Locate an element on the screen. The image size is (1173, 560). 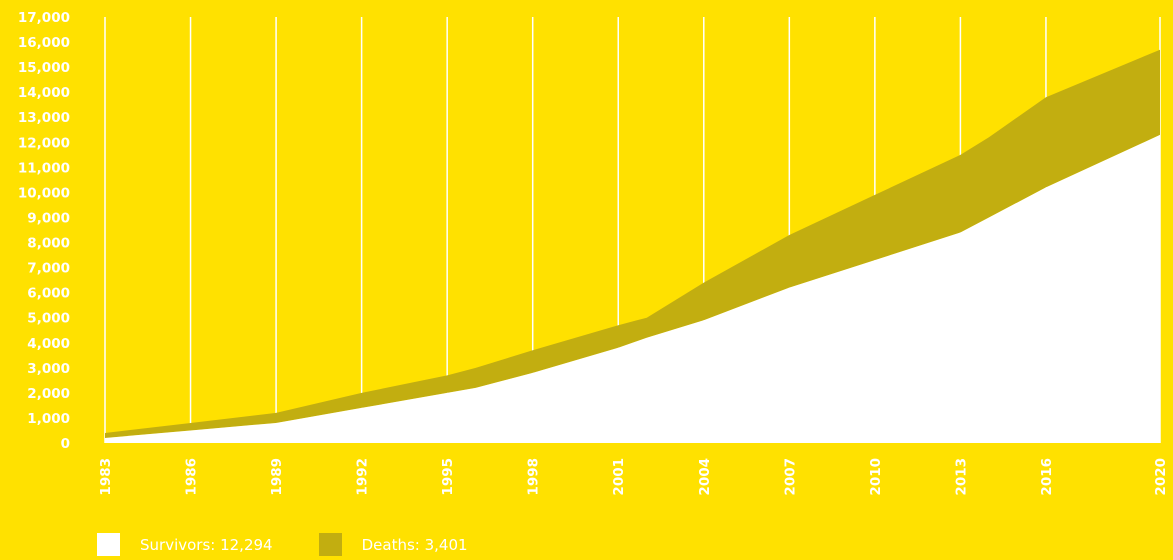
y-tick-label: 5,000 is located at coordinates (48, 319).